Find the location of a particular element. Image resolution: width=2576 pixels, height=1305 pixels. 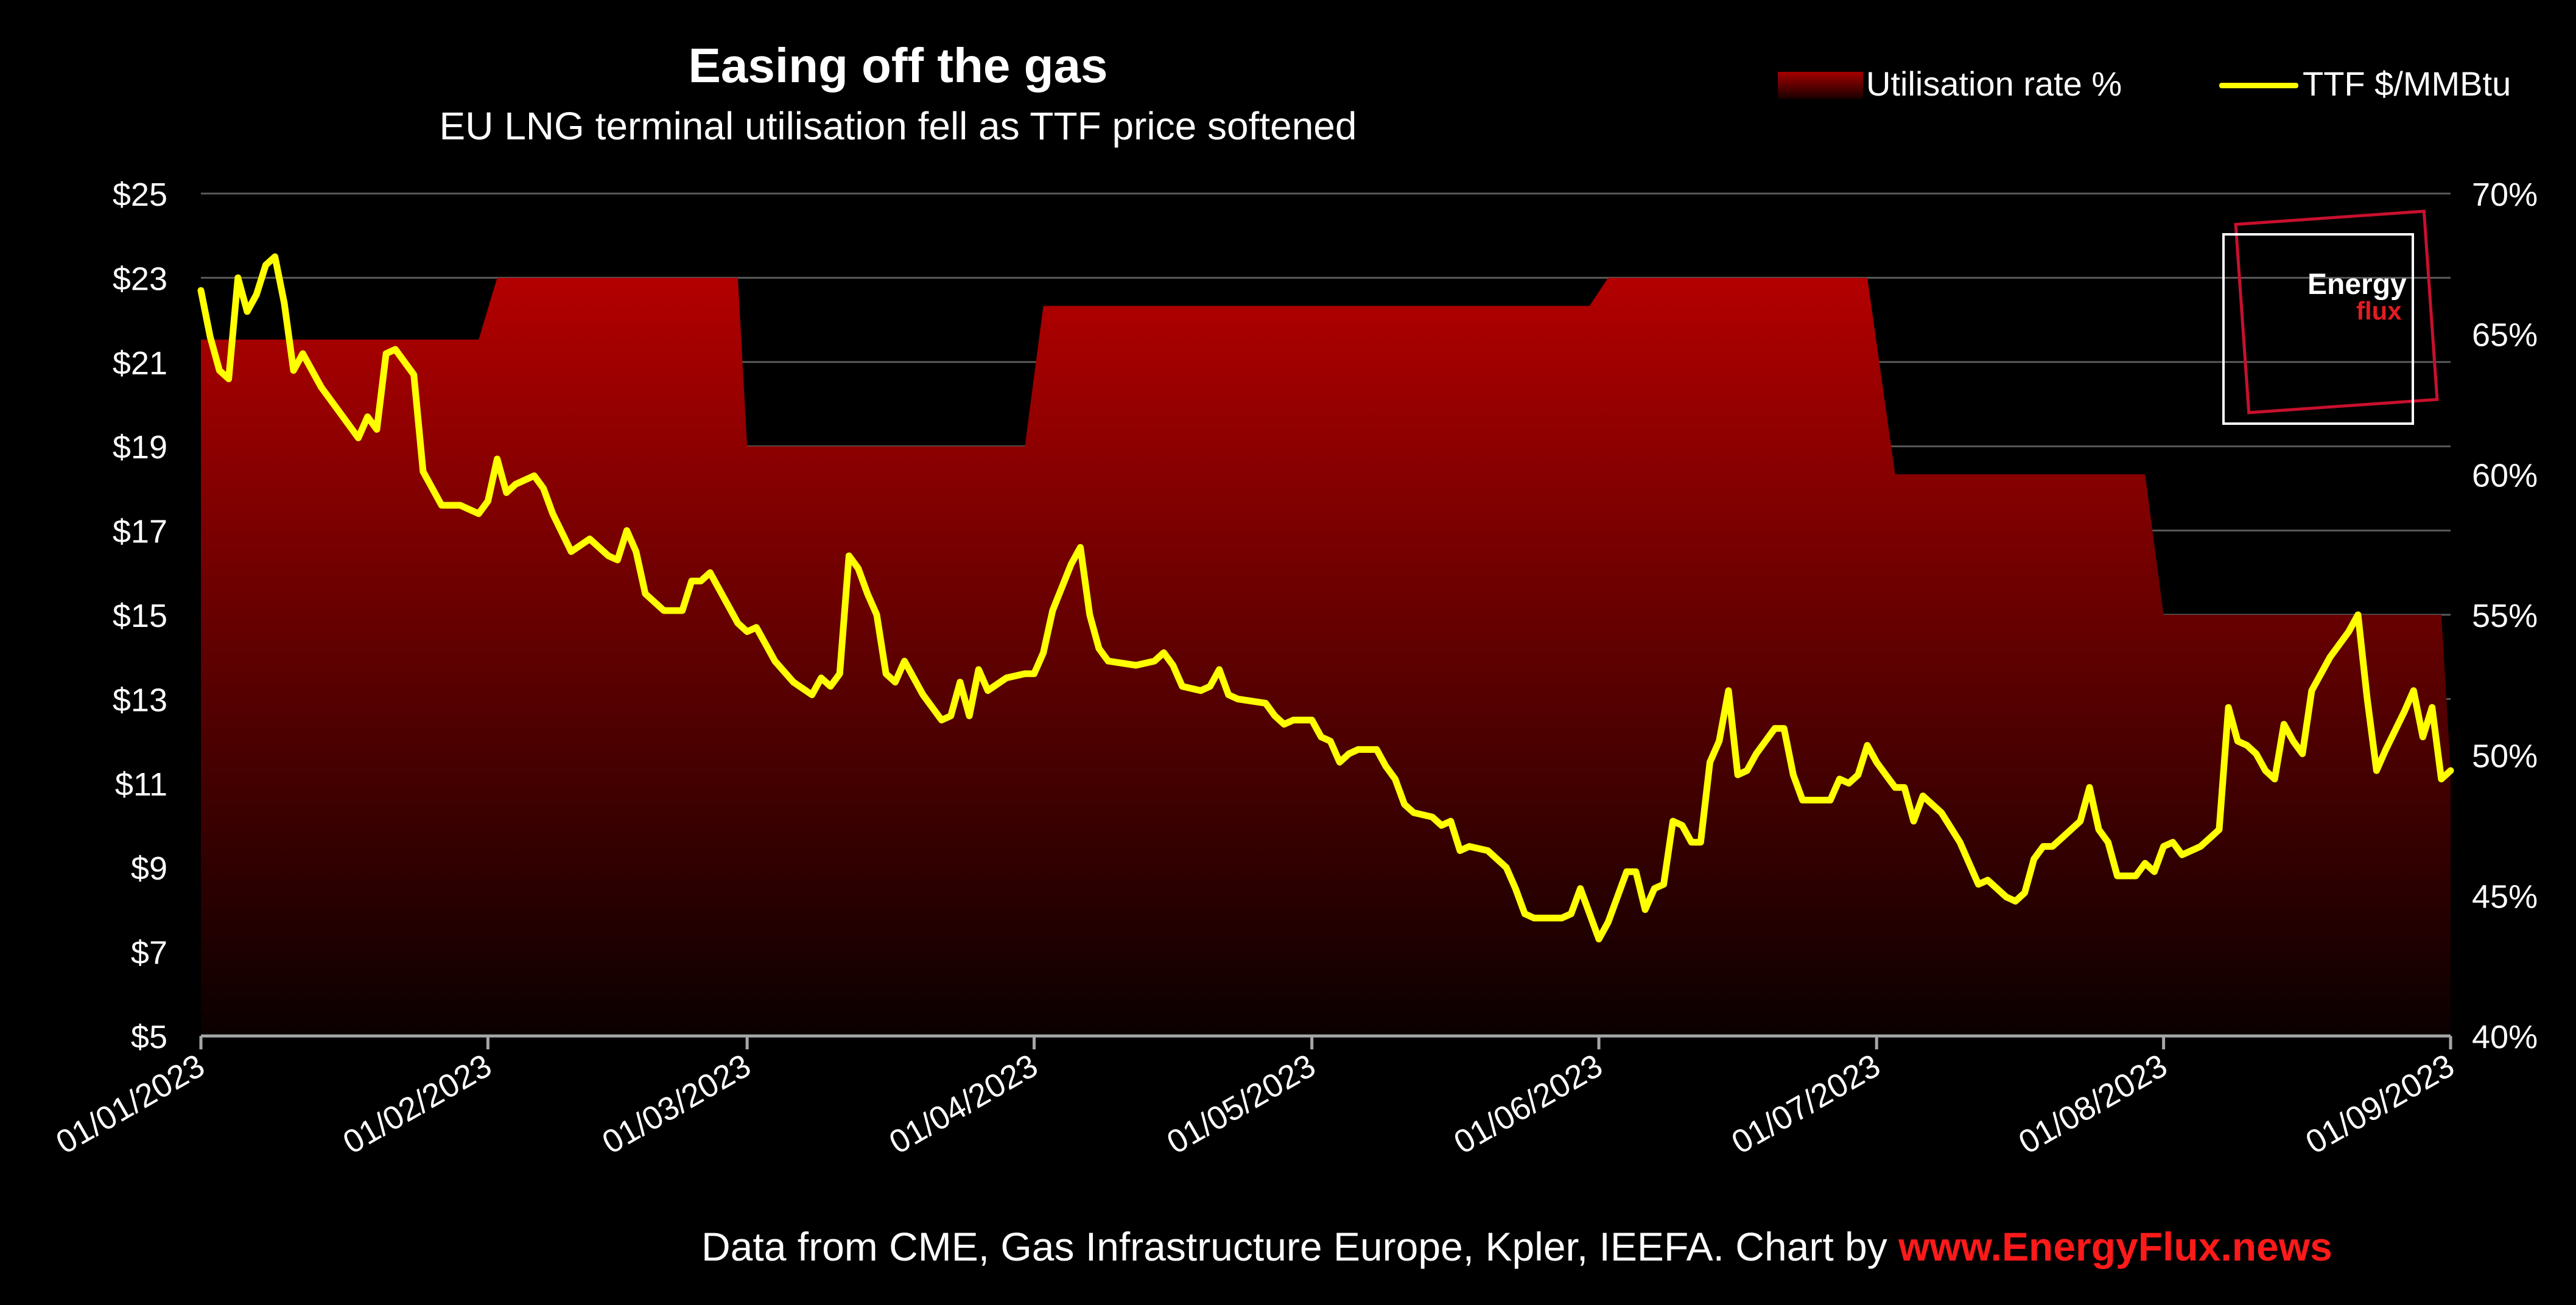

chart-title: Easing off the gas is located at coordinates (898, 65).